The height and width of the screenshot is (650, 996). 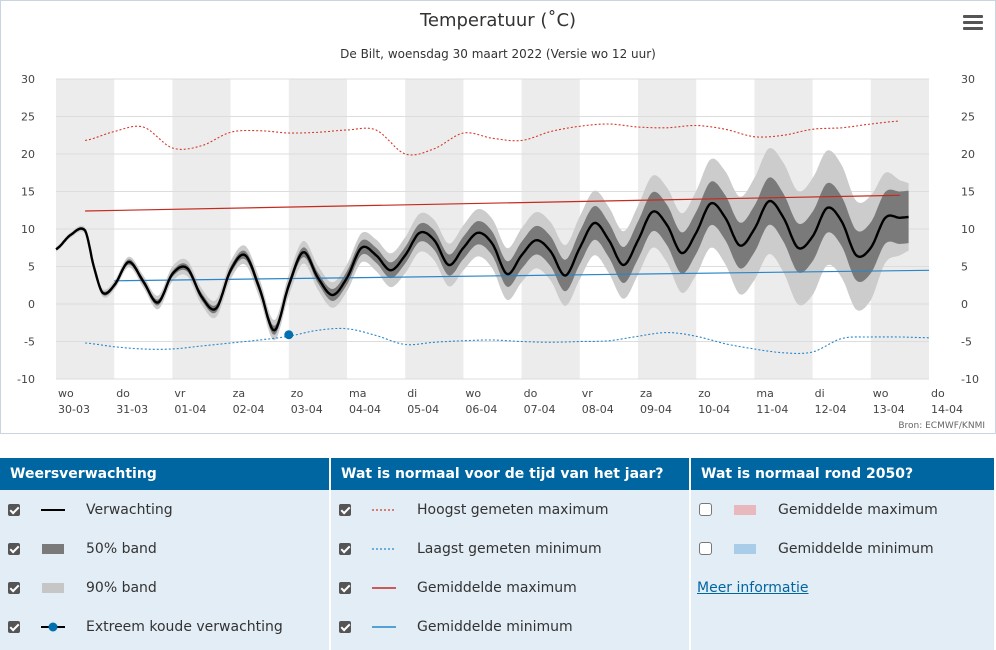 What do you see at coordinates (384, 510) in the screenshot?
I see `red-dotted-line-icon` at bounding box center [384, 510].